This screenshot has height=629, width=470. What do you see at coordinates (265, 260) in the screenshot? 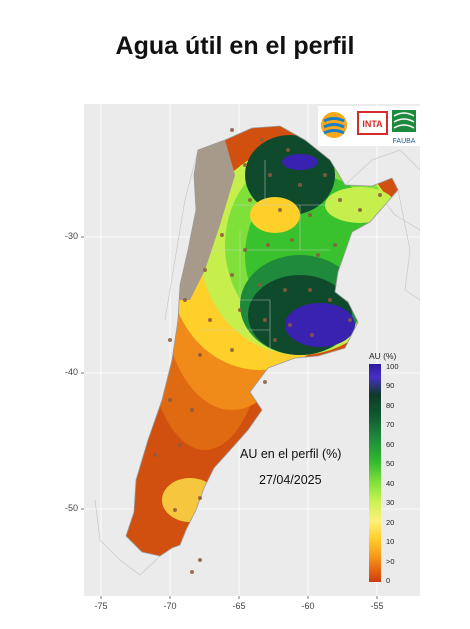
I see `province-borders` at bounding box center [265, 260].